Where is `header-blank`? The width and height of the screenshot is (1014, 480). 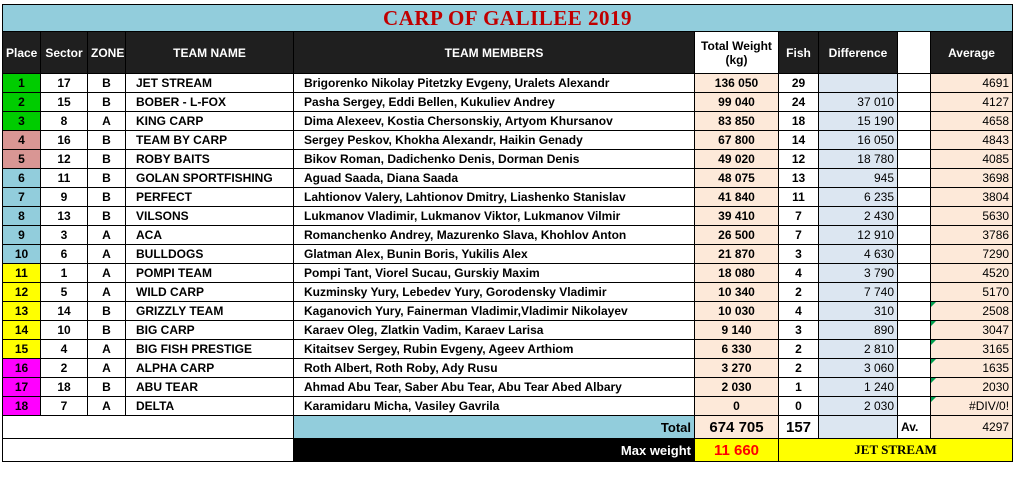 header-blank is located at coordinates (914, 52).